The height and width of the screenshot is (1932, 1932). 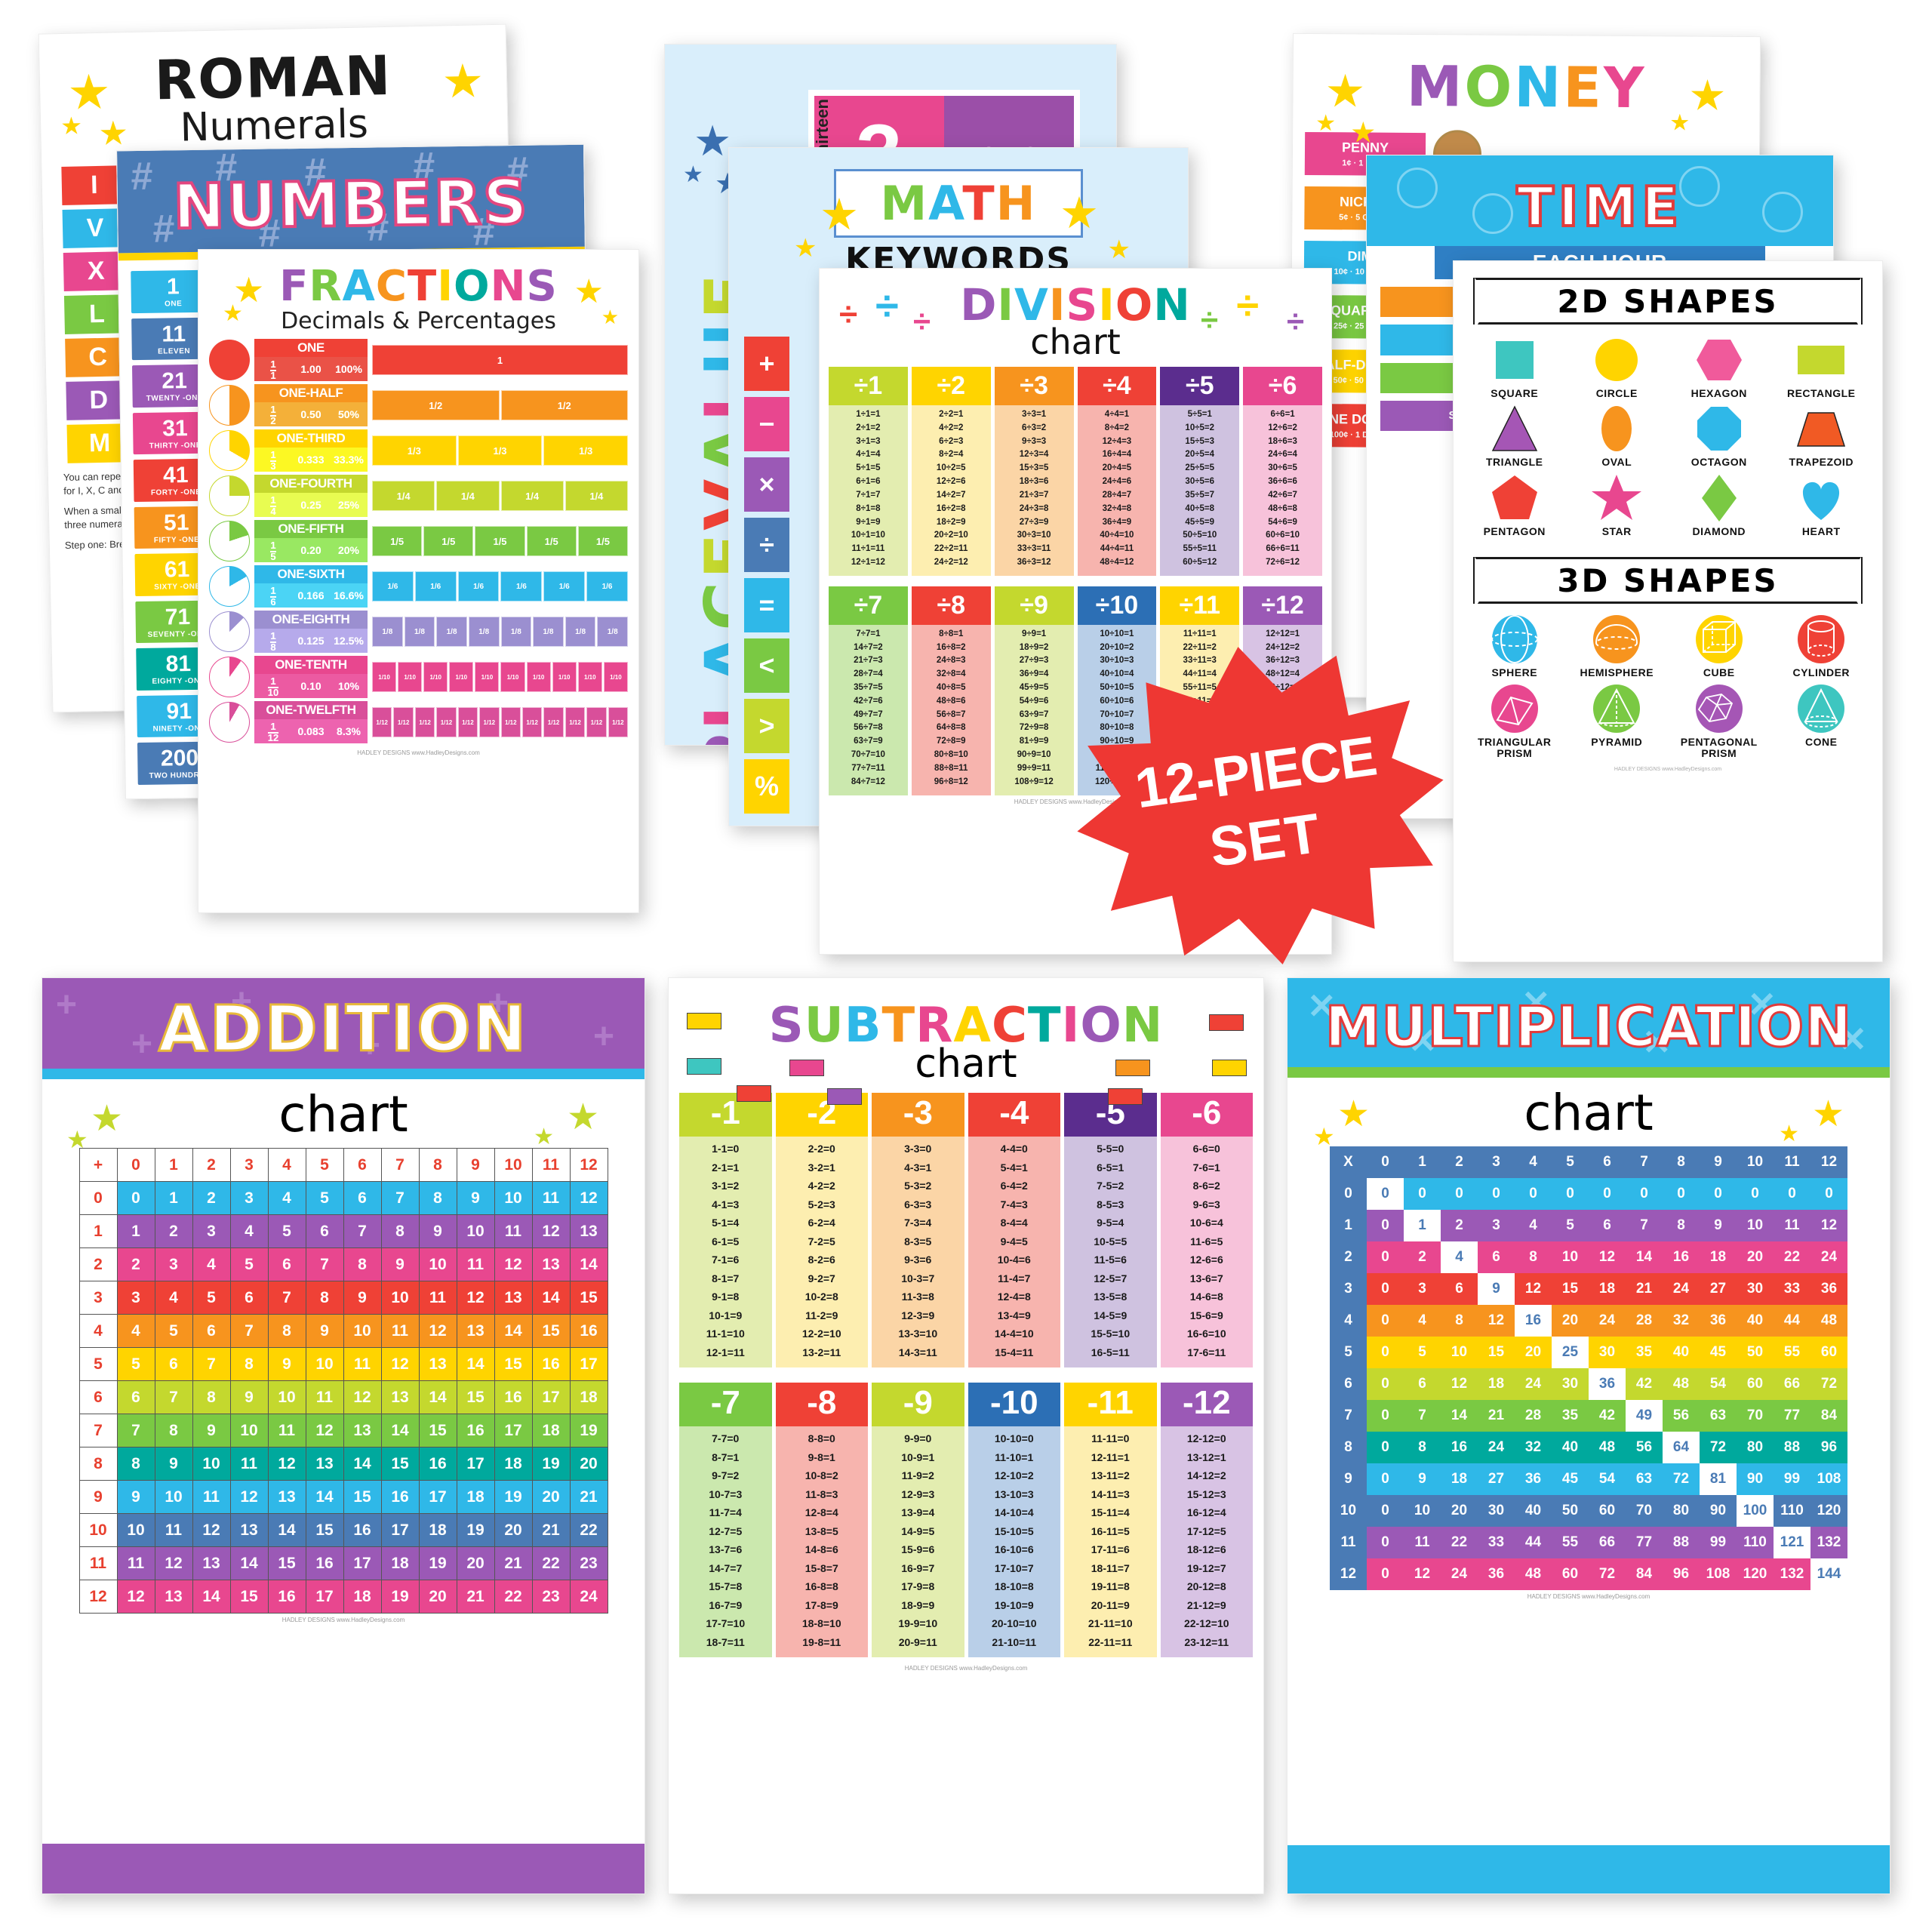 I want to click on division-fact: 96÷8=12, so click(x=951, y=781).